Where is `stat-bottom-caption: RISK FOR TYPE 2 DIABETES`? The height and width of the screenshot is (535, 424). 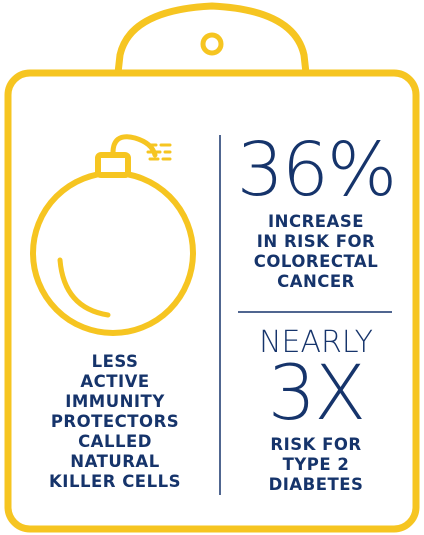
stat-bottom-caption: RISK FOR TYPE 2 DIABETES is located at coordinates (316, 464).